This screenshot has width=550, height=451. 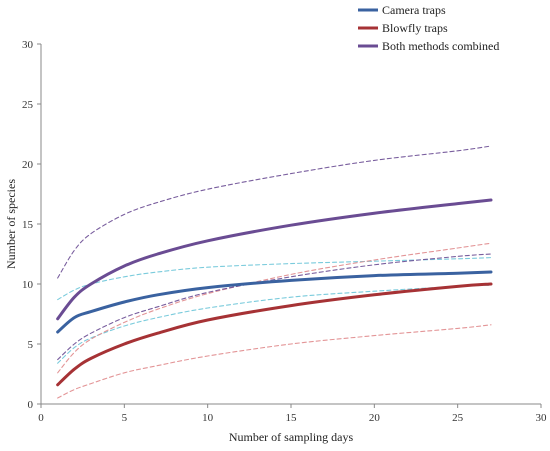 What do you see at coordinates (28, 285) in the screenshot?
I see `y-tick-label: 10` at bounding box center [28, 285].